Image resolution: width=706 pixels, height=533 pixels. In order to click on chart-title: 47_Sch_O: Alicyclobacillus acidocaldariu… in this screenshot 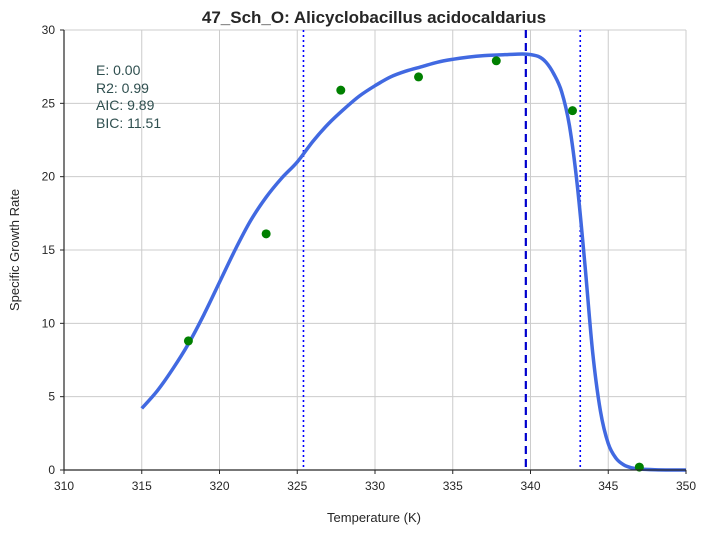, I will do `click(374, 17)`.